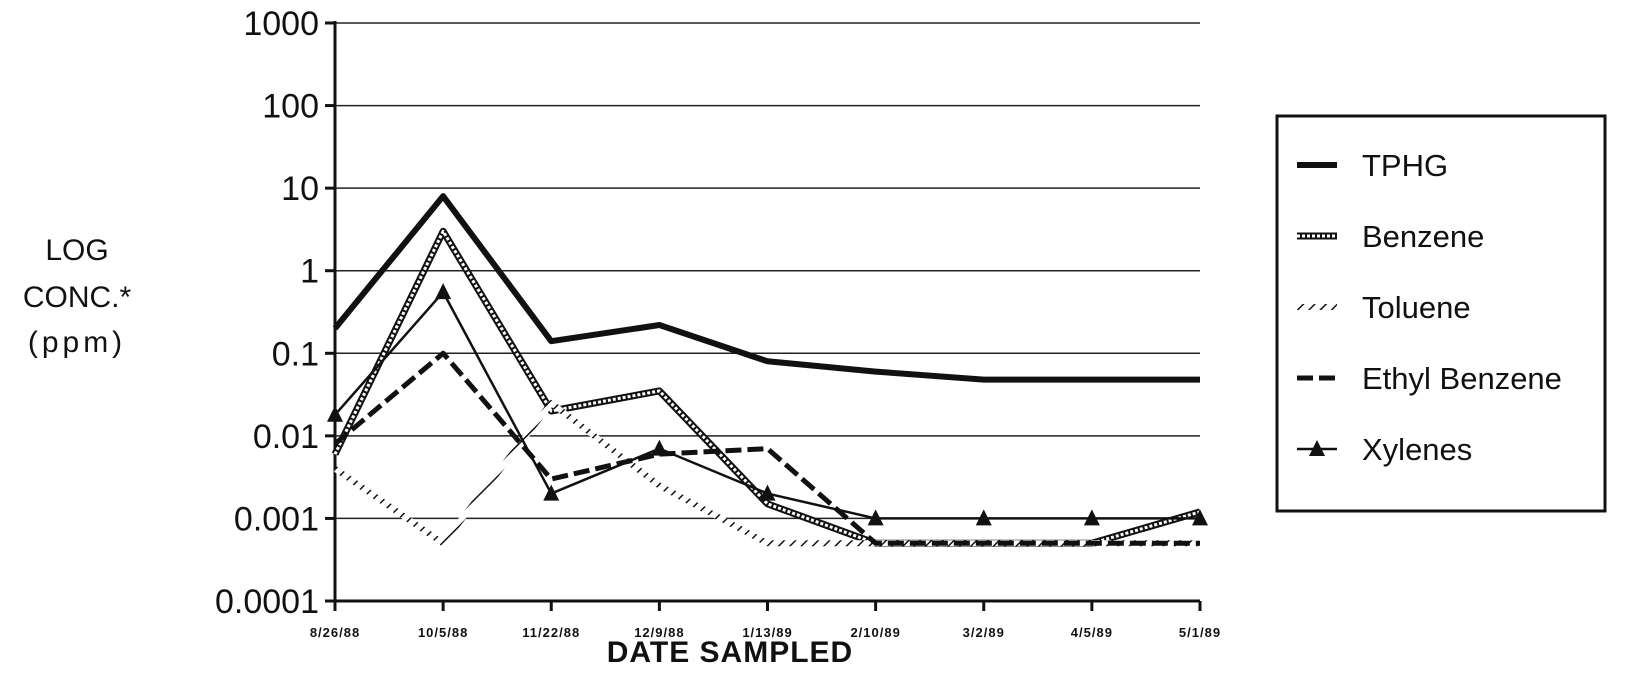 Image resolution: width=1651 pixels, height=696 pixels. What do you see at coordinates (1416, 307) in the screenshot?
I see `legend-label: Toluene` at bounding box center [1416, 307].